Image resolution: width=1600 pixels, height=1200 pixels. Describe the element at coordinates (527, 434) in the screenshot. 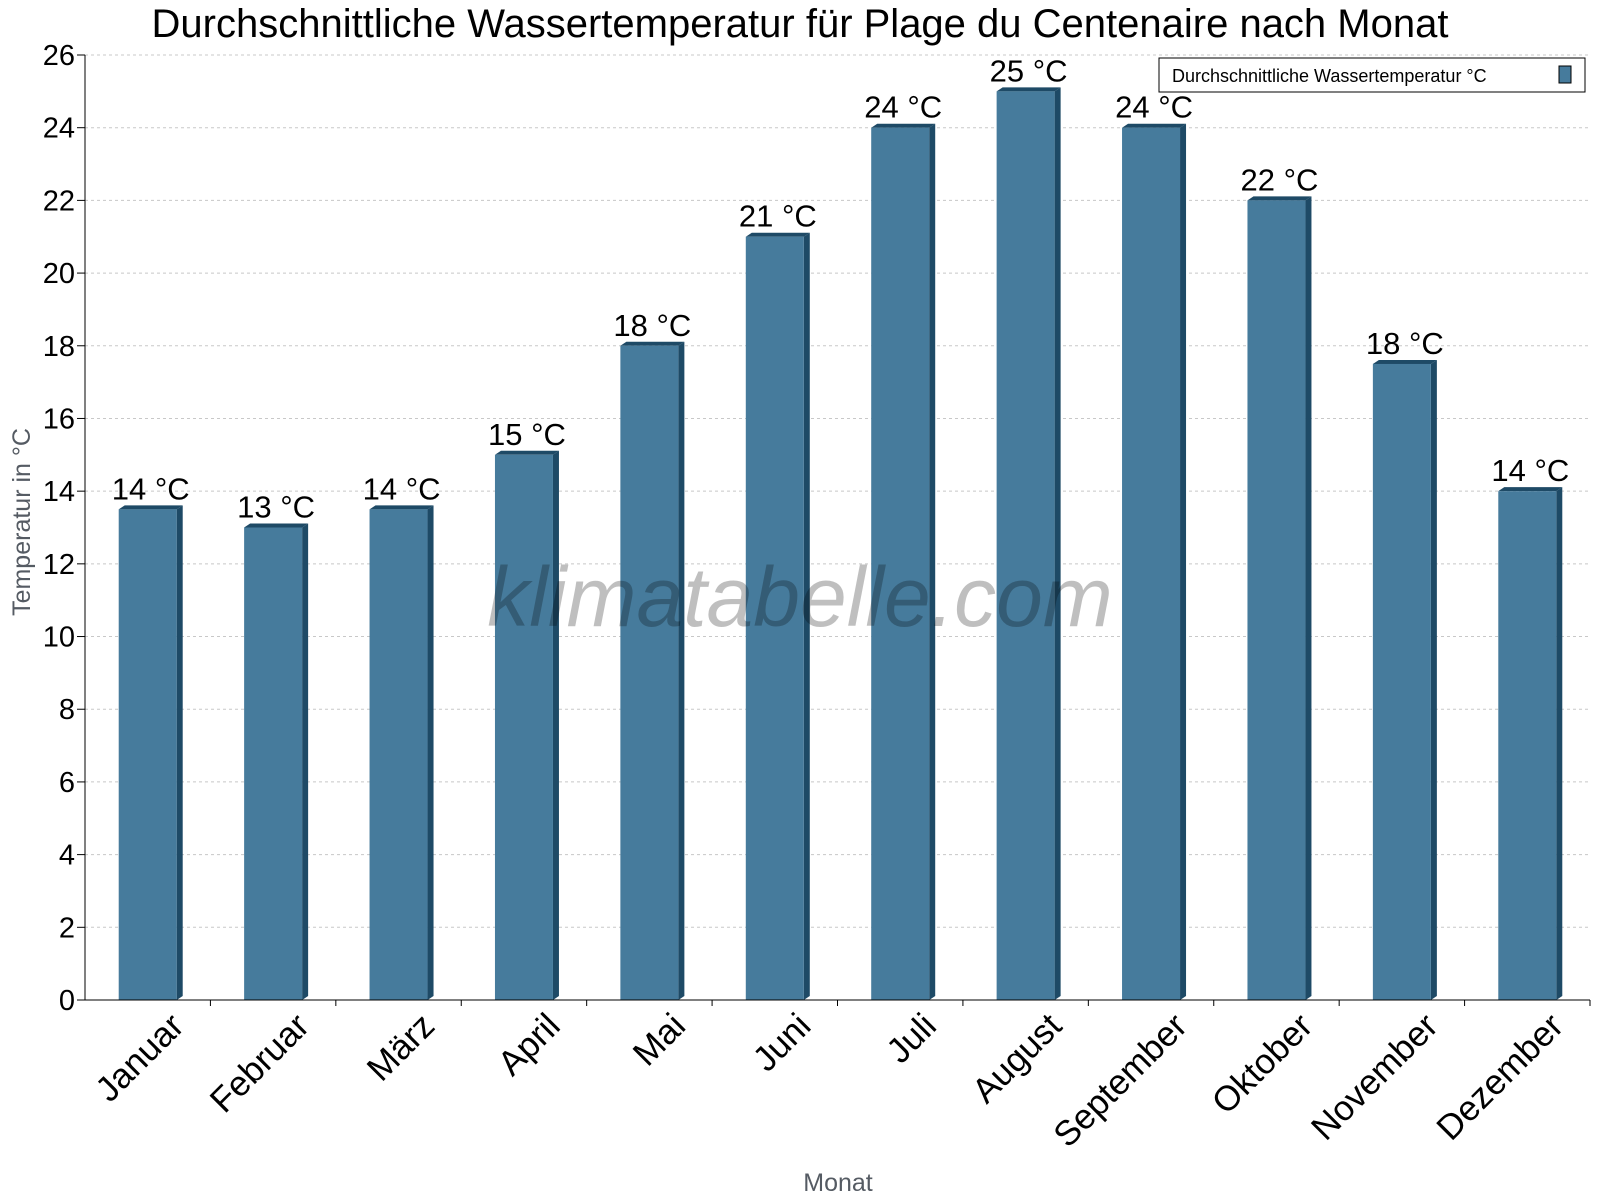

I see `data-label: 15 °C` at that location.